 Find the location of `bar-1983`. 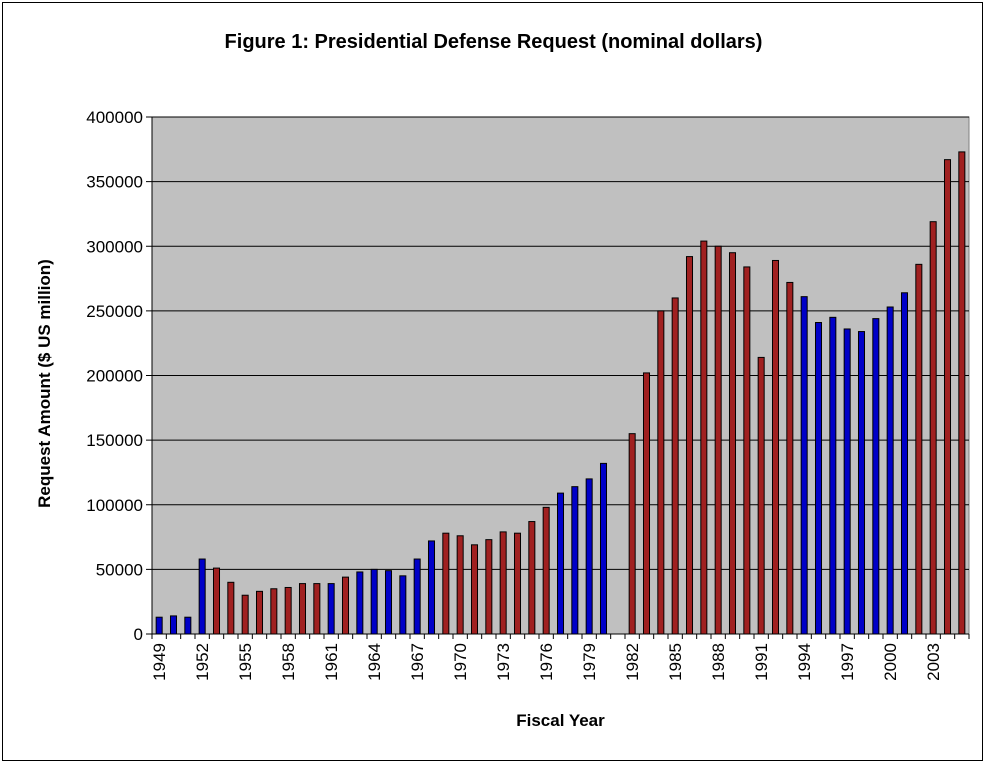

bar-1983 is located at coordinates (646, 503).